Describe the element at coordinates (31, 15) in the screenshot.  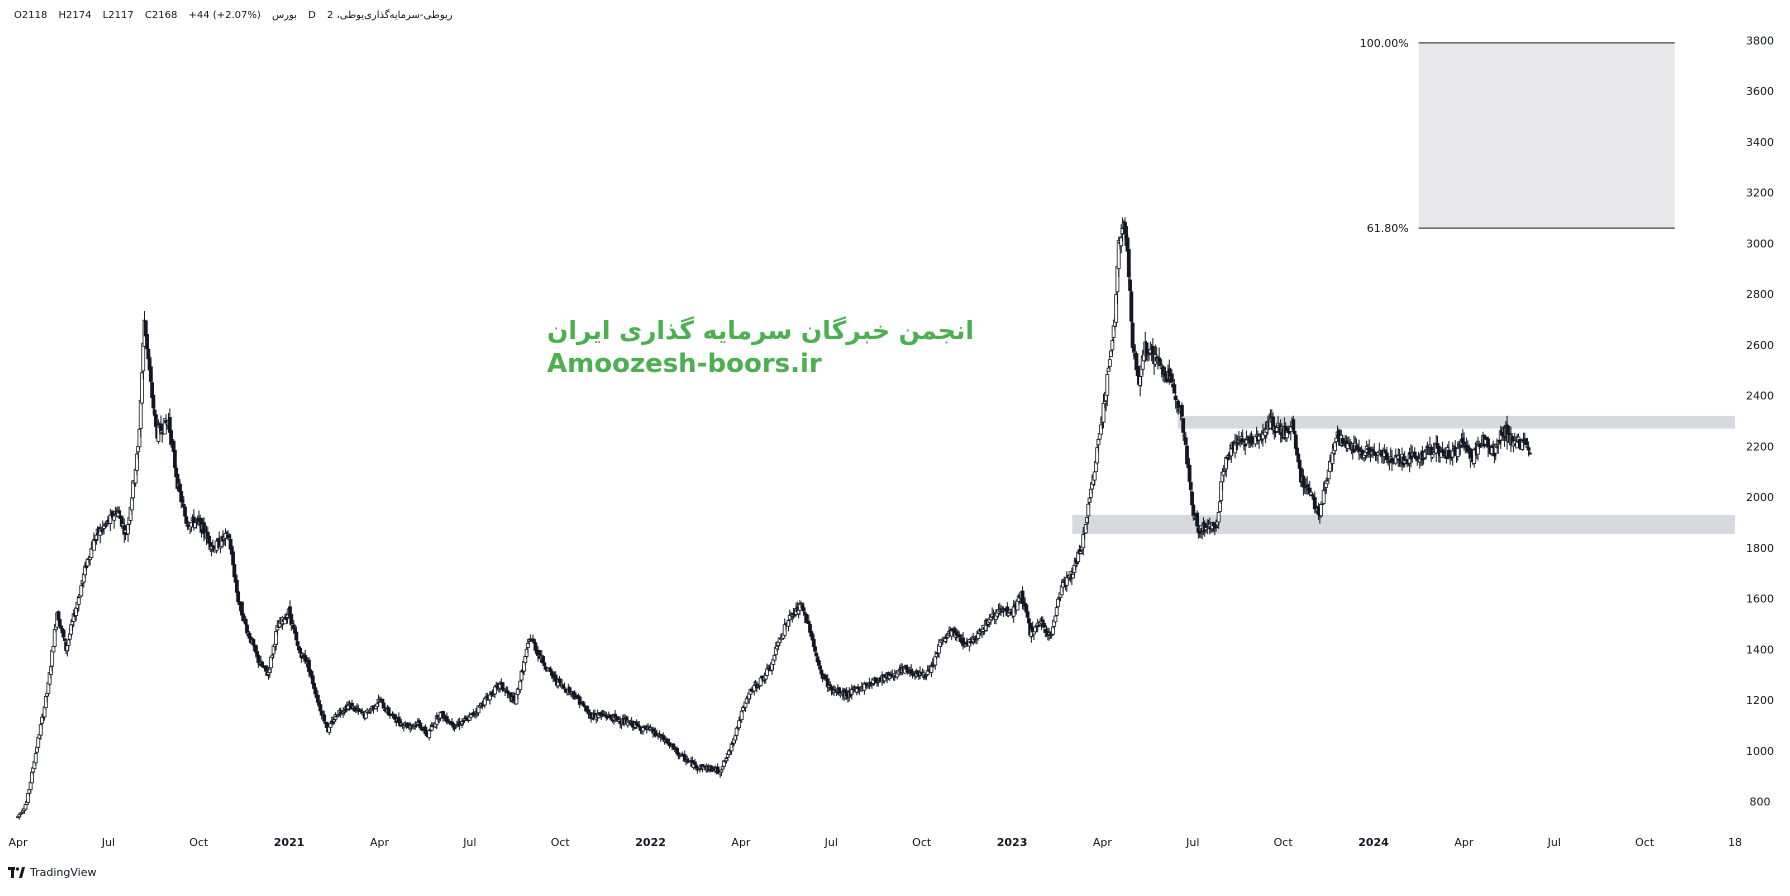
I see `legend-open: O2118` at that location.